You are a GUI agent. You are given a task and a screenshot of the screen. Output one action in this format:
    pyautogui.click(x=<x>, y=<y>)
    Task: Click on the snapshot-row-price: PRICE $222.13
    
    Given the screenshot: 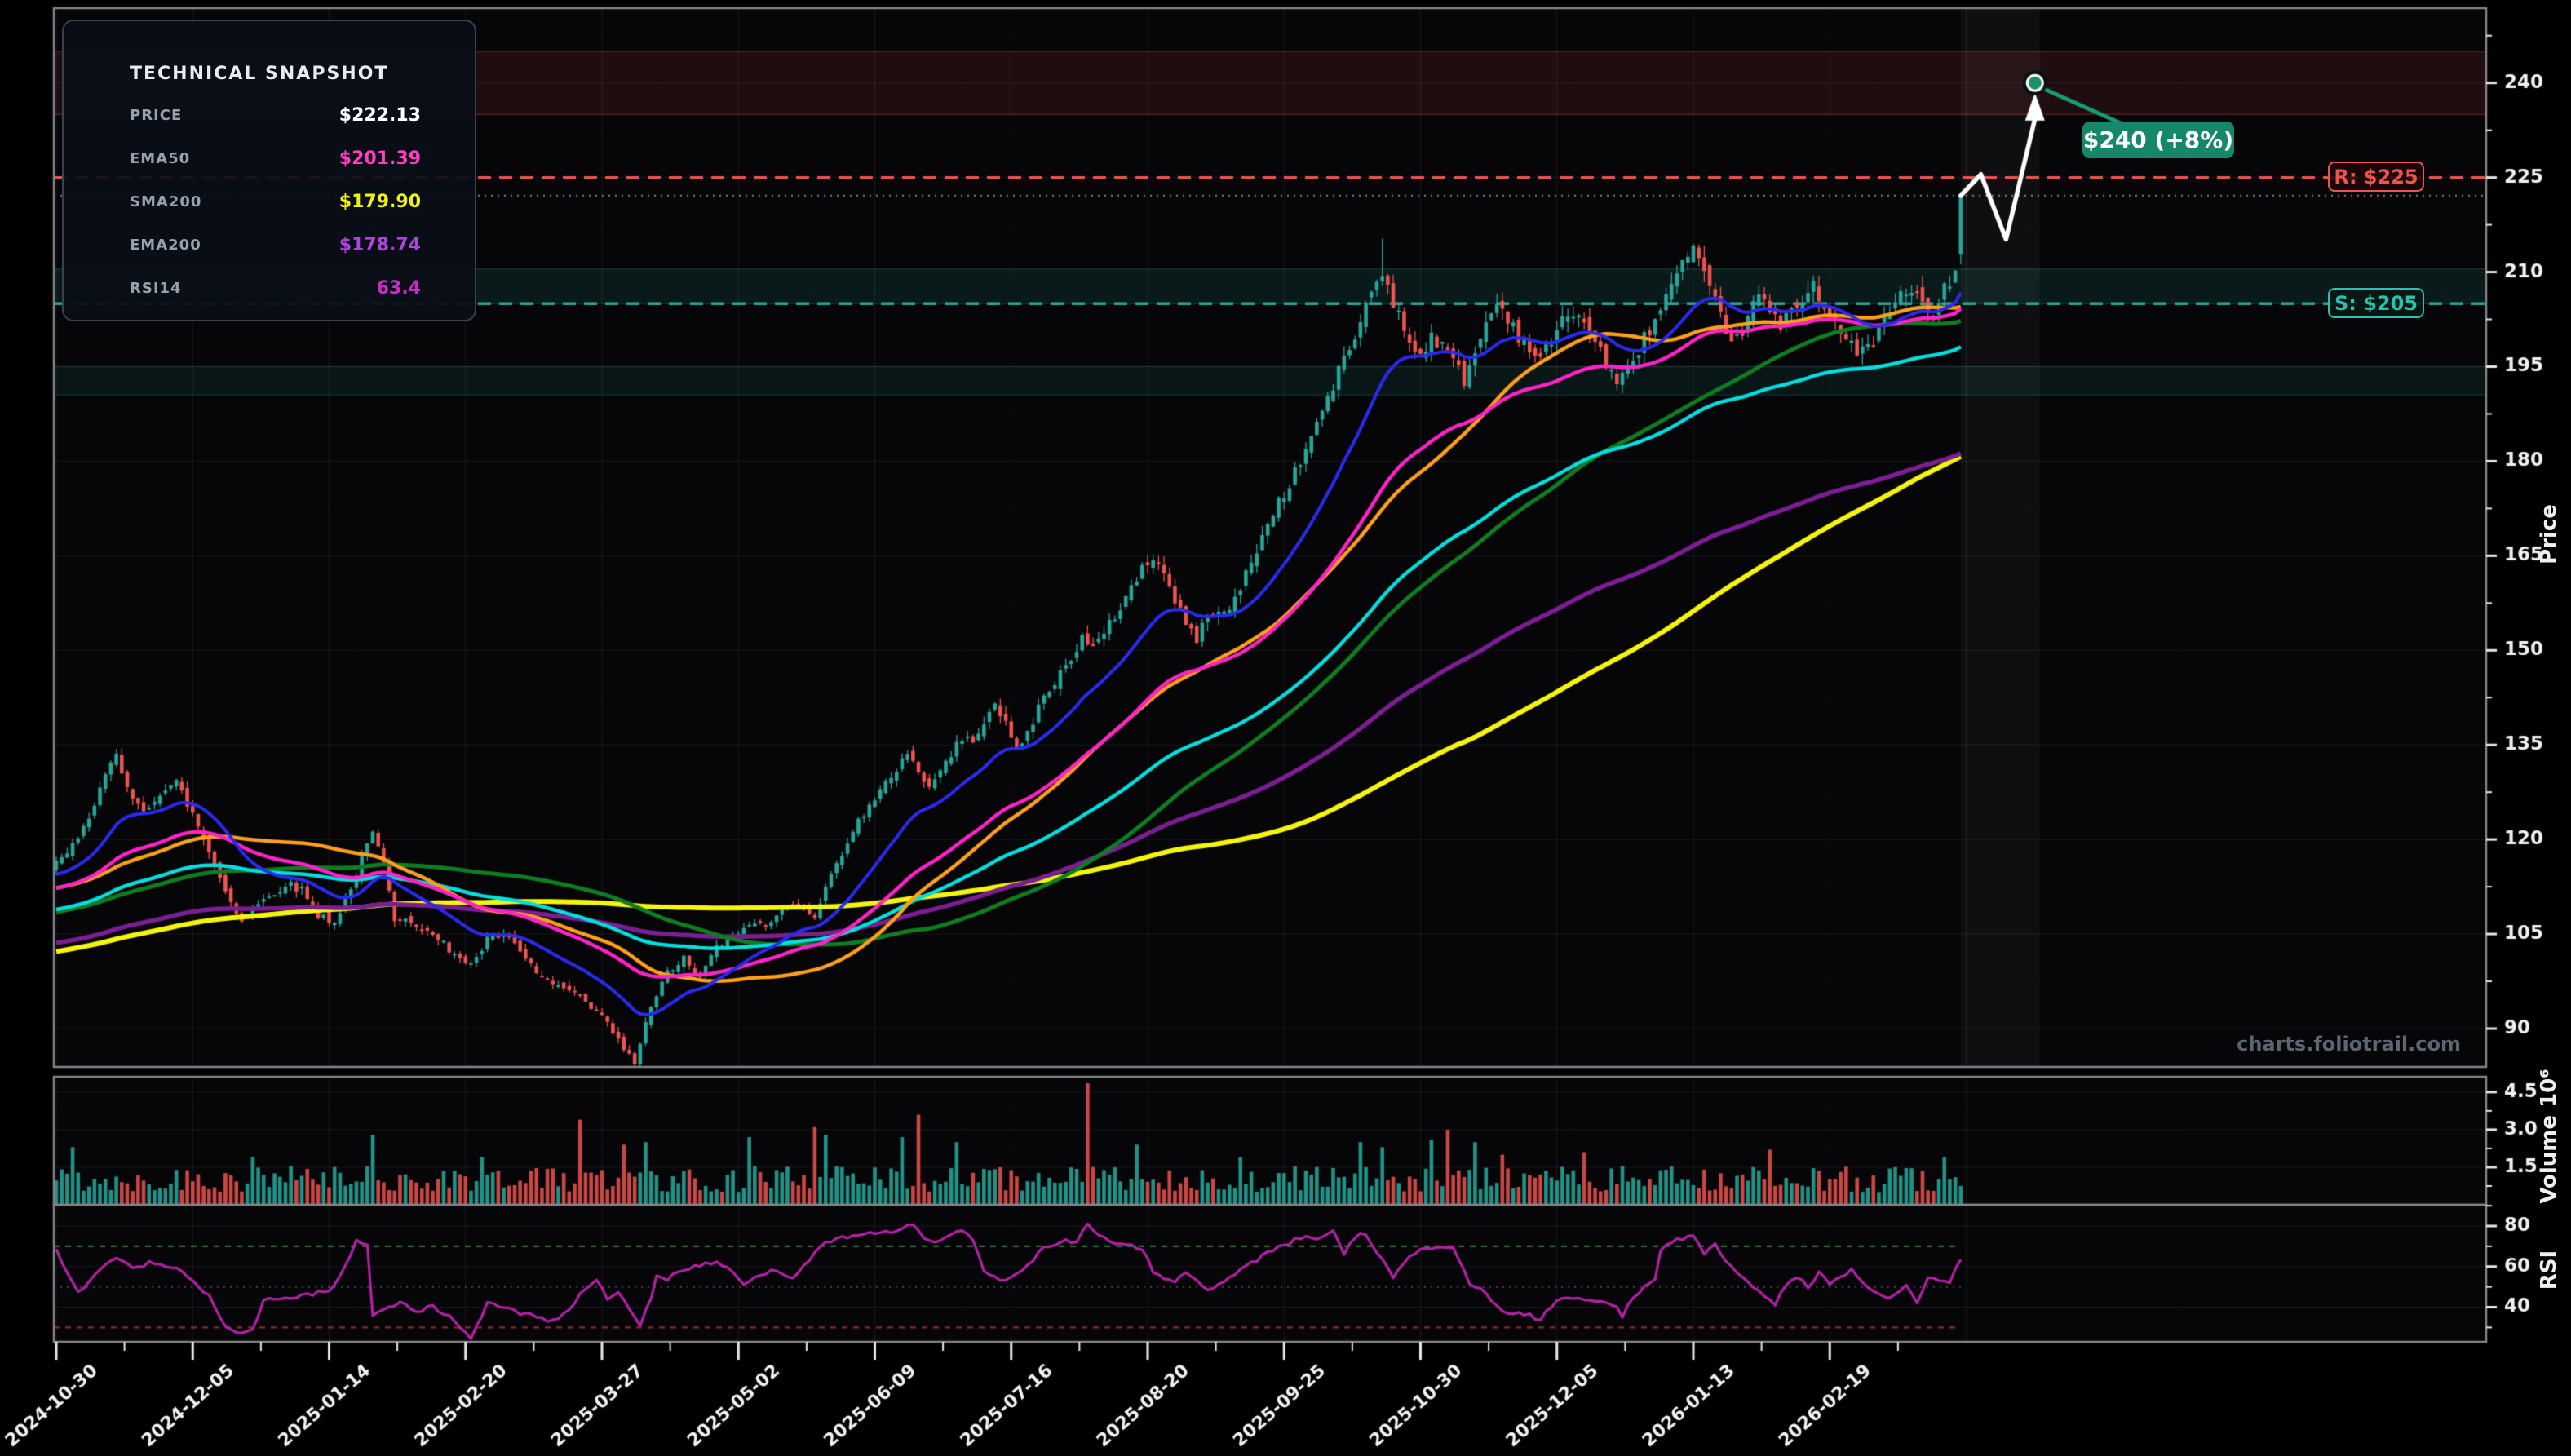 What is the action you would take?
    pyautogui.click(x=275, y=115)
    